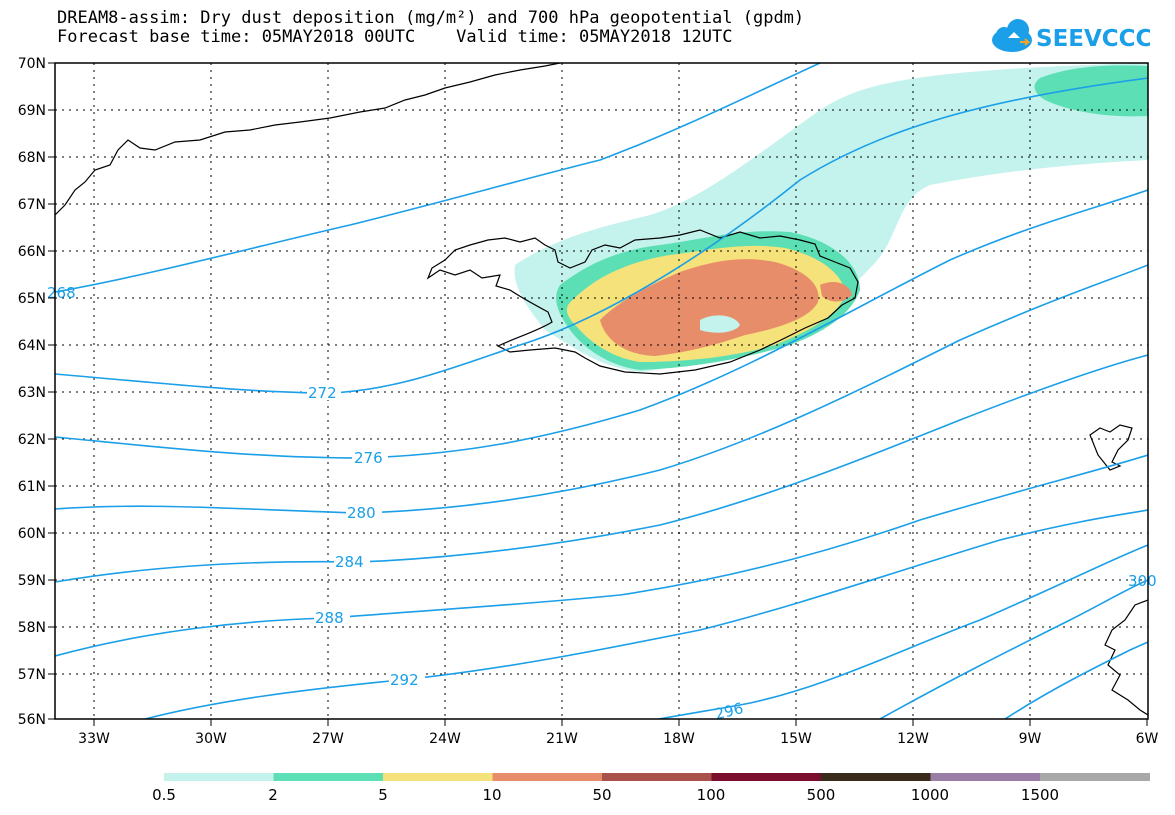 The height and width of the screenshot is (815, 1175). Describe the element at coordinates (711, 795) in the screenshot. I see `colorbar-label: 100` at that location.